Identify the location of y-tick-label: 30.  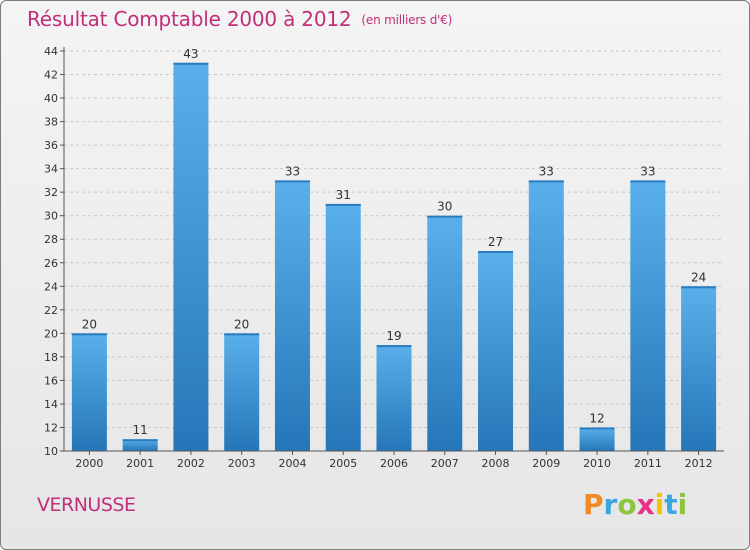
(51, 216).